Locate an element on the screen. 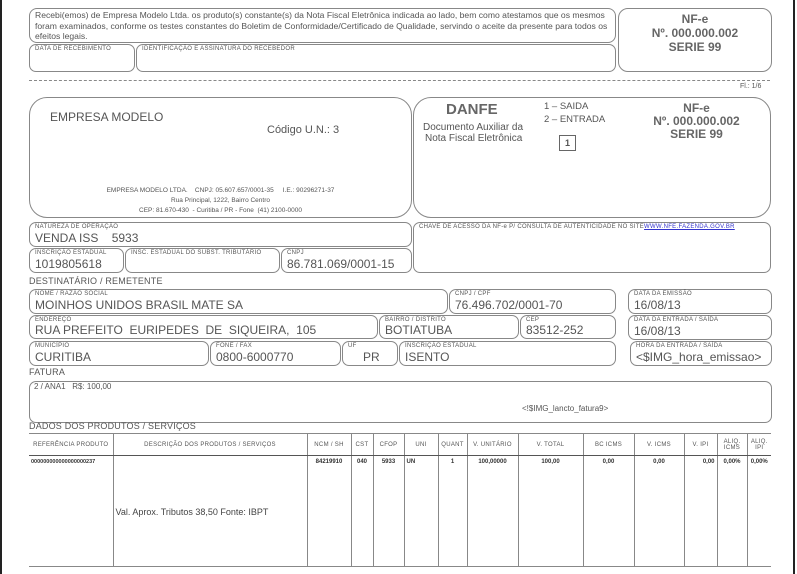  danfe-nfe-number: Nº. 000.000.002 is located at coordinates (696, 121).